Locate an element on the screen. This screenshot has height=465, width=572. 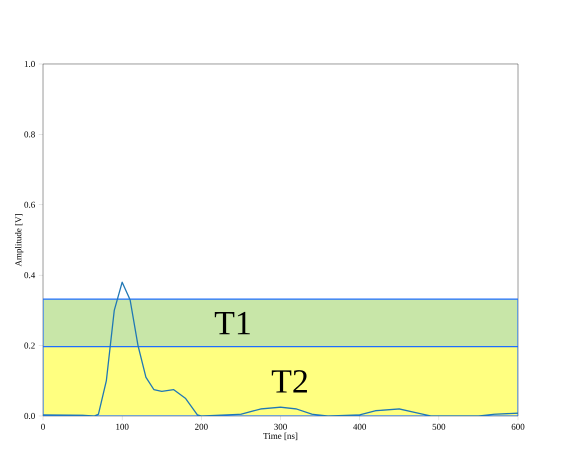
x-tick-label: 400 is located at coordinates (359, 427).